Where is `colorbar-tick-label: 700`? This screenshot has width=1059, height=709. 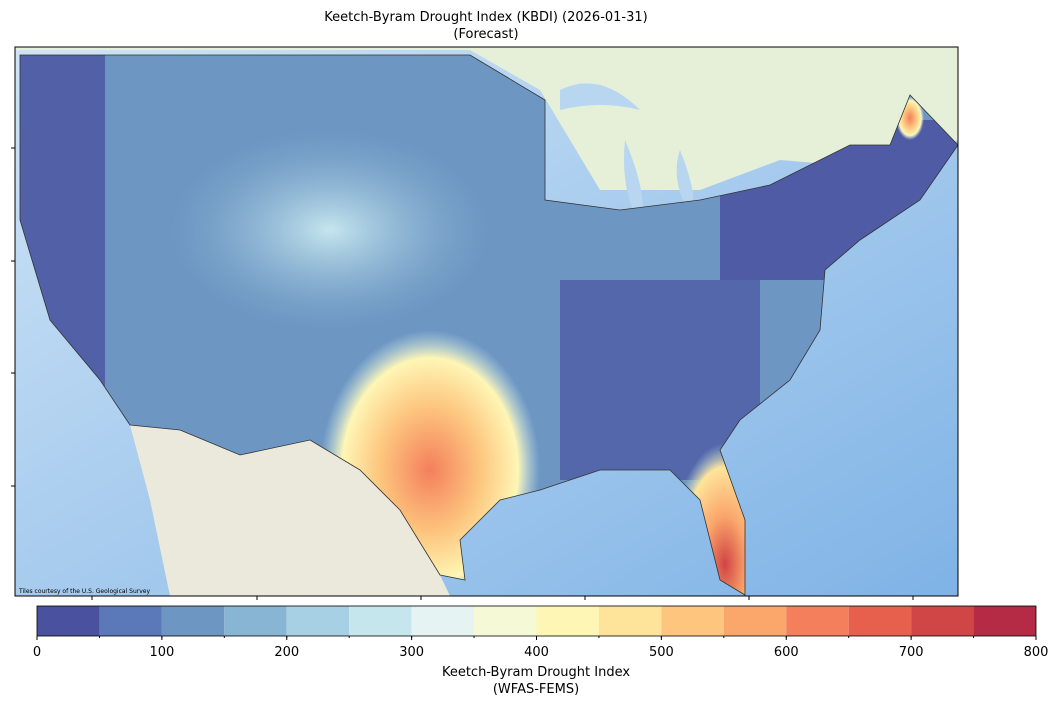
colorbar-tick-label: 700 is located at coordinates (911, 652).